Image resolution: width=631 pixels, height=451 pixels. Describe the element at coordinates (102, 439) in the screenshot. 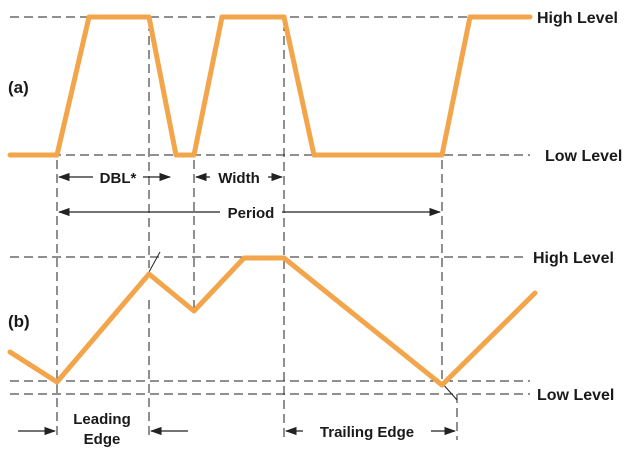

I see `leading-edge-label-line2: Edge` at that location.